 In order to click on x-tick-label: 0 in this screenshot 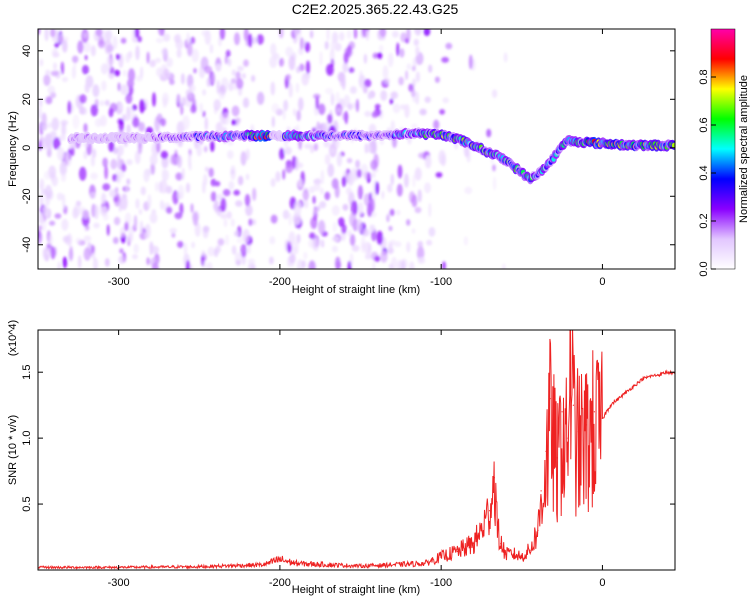, I will do `click(602, 282)`.